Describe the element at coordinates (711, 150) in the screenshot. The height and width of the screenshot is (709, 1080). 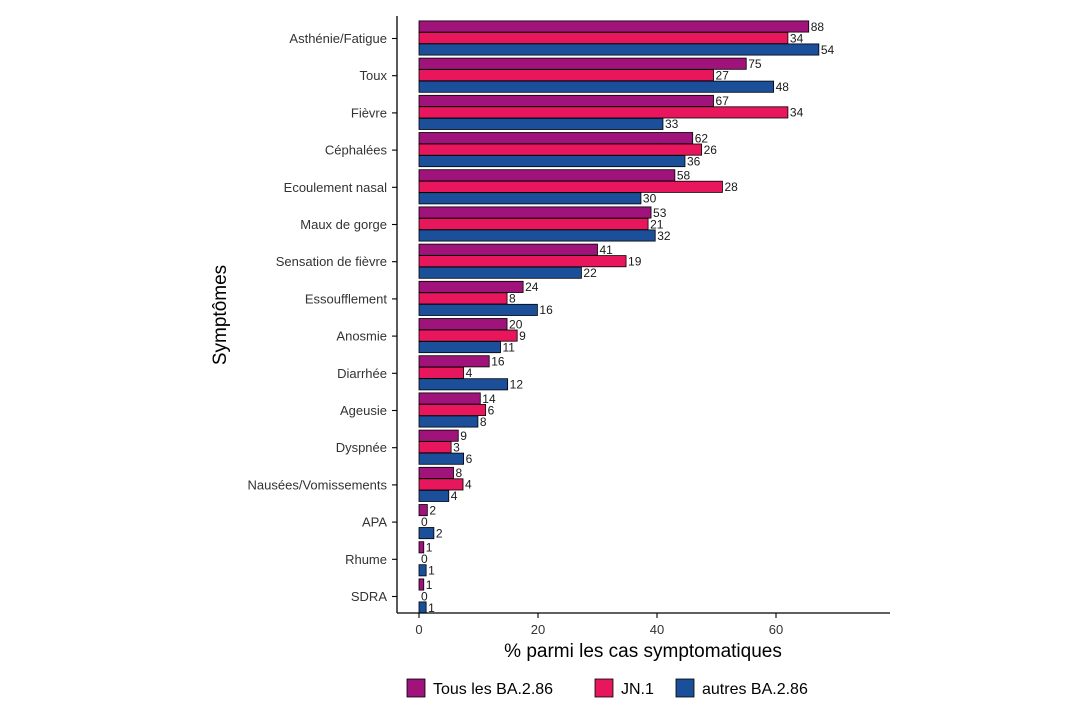
I see `data-label: 26` at that location.